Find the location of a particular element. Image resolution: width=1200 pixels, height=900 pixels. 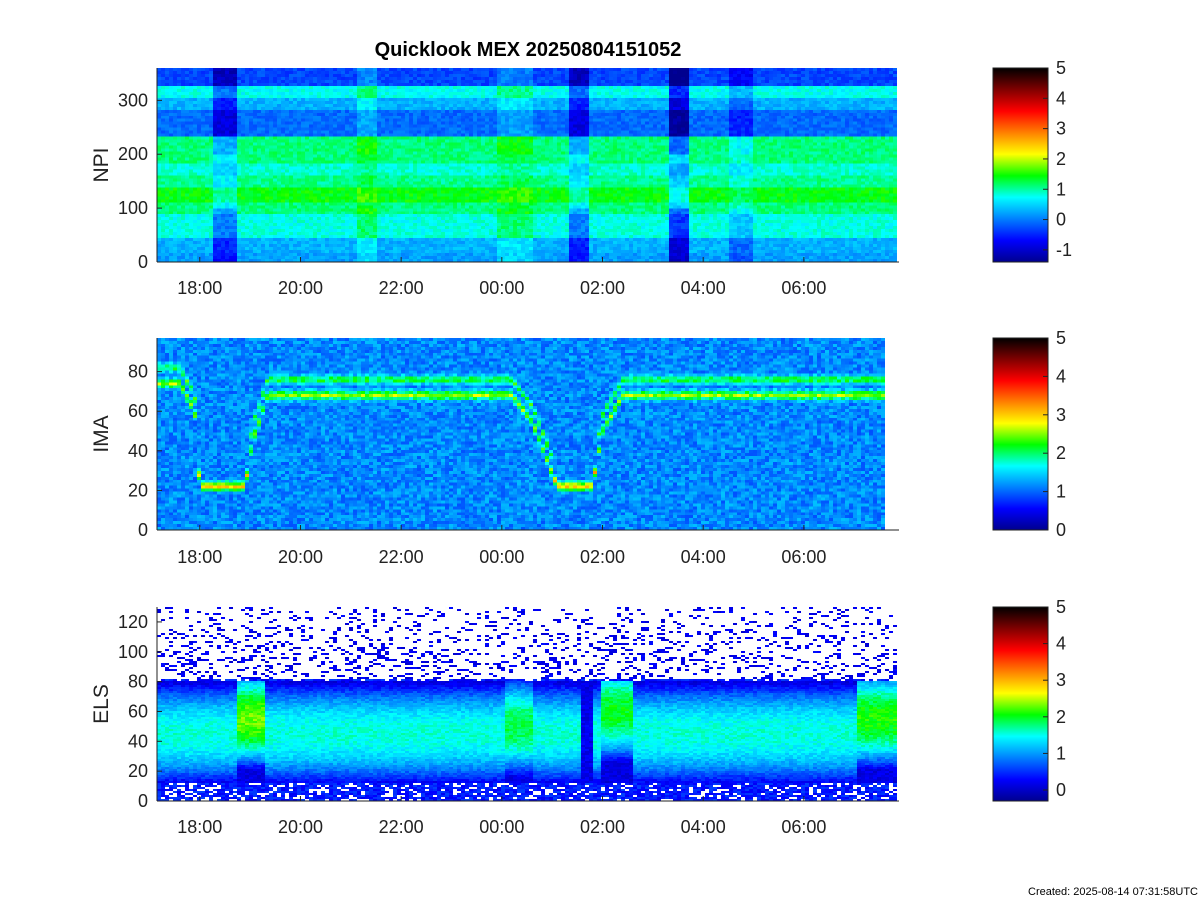

created-timestamp: Created: 2025-08-14 07:31:58UTC is located at coordinates (1113, 892).